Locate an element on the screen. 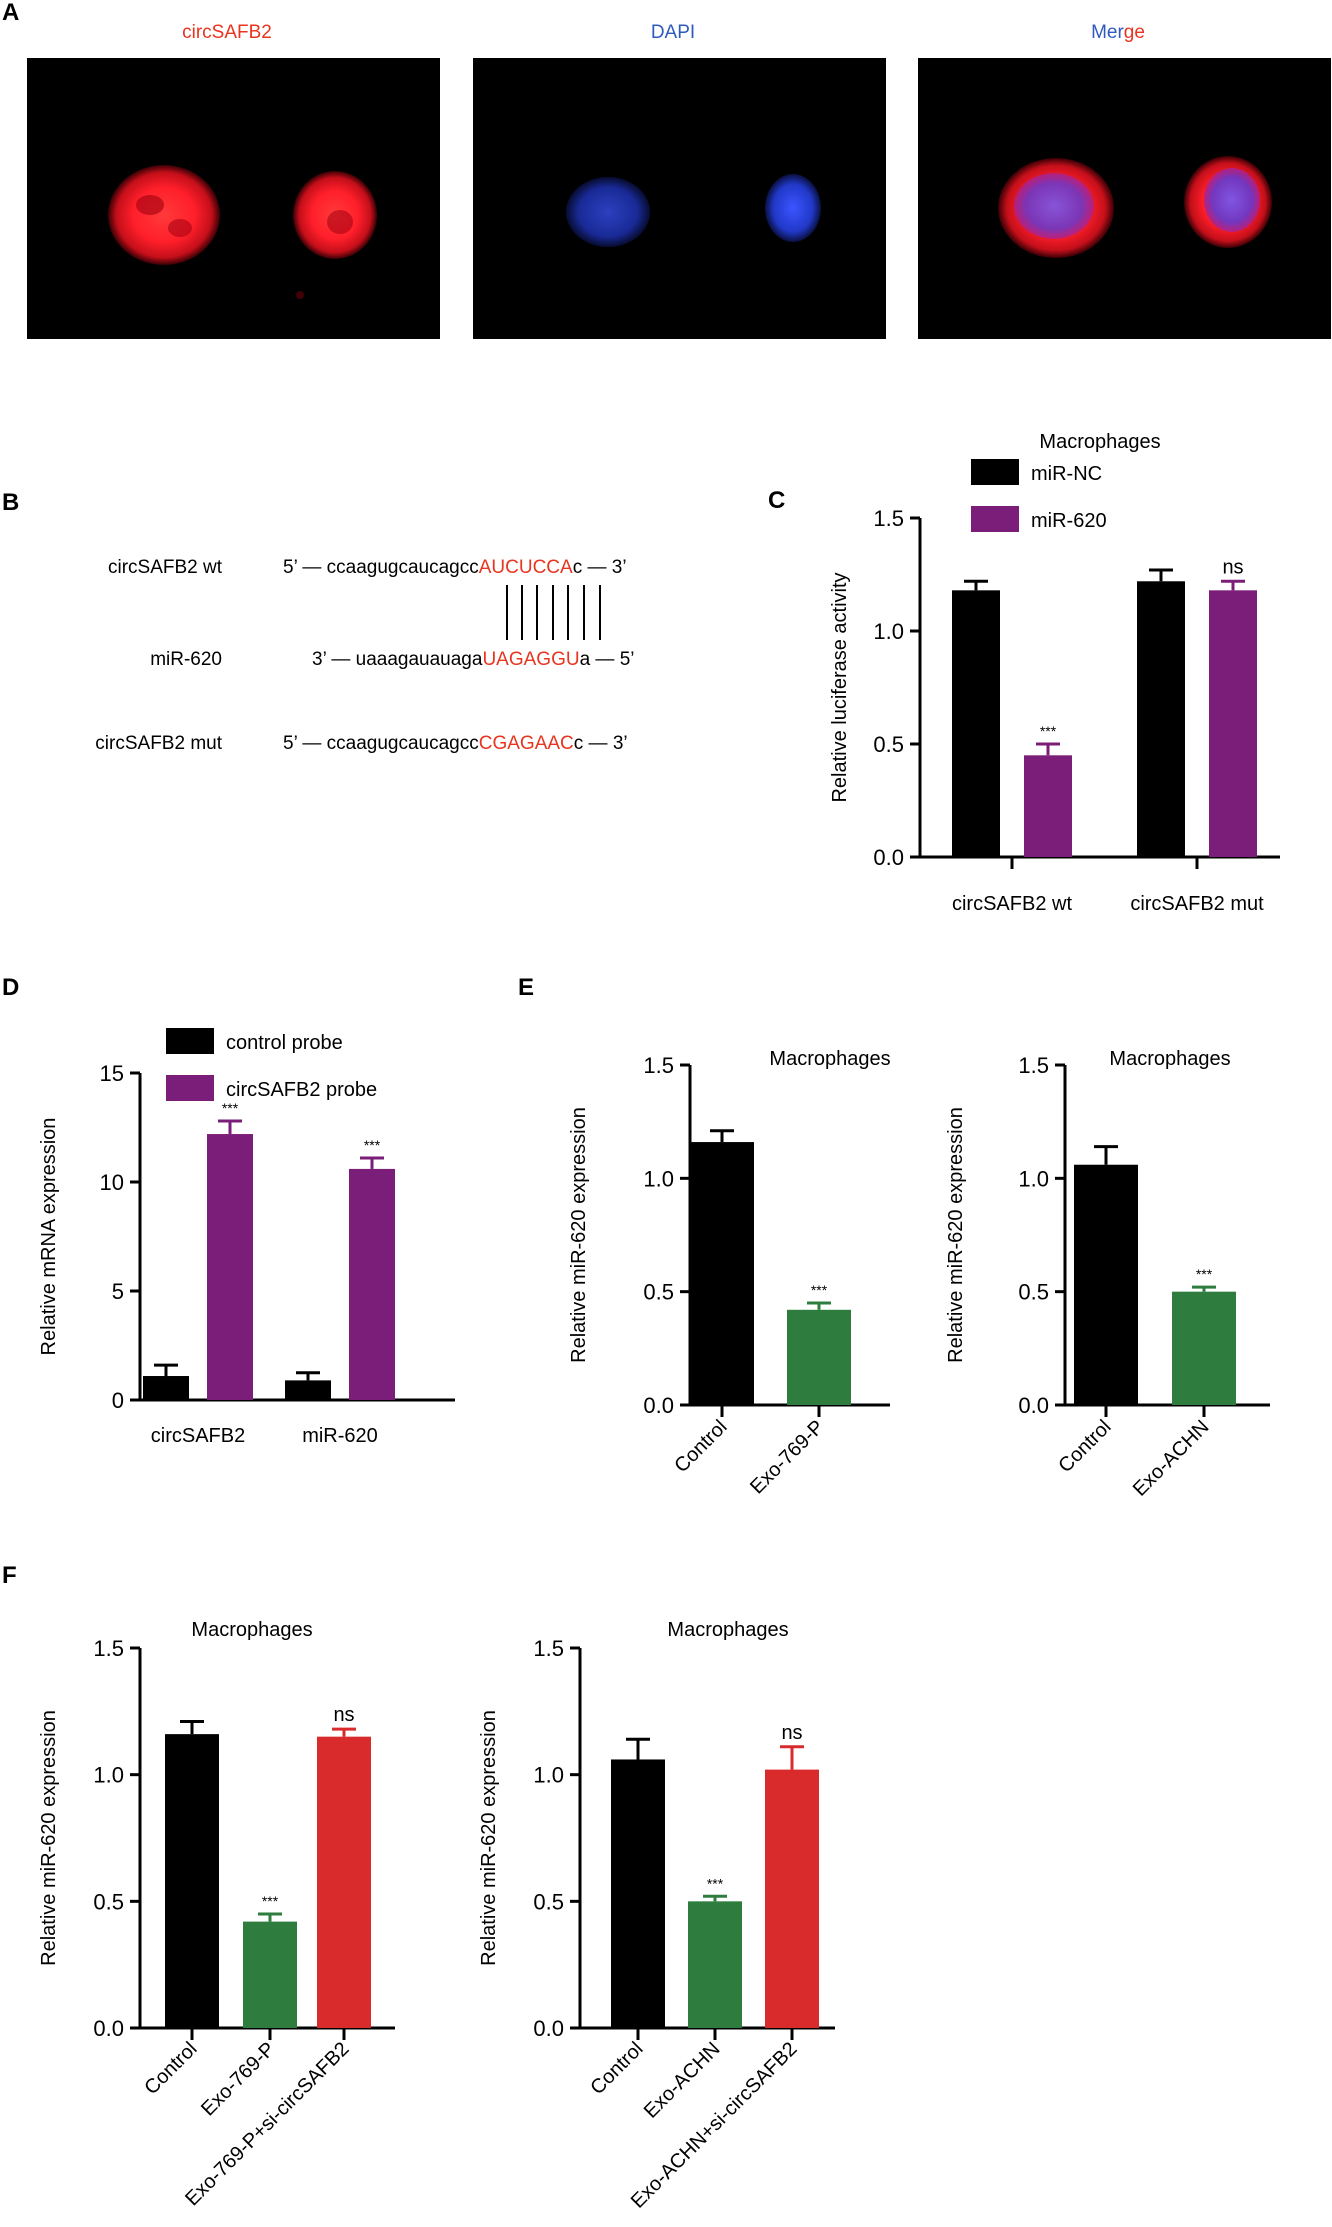 This screenshot has width=1332, height=2227. dapi-fluorescence-image is located at coordinates (679, 198).